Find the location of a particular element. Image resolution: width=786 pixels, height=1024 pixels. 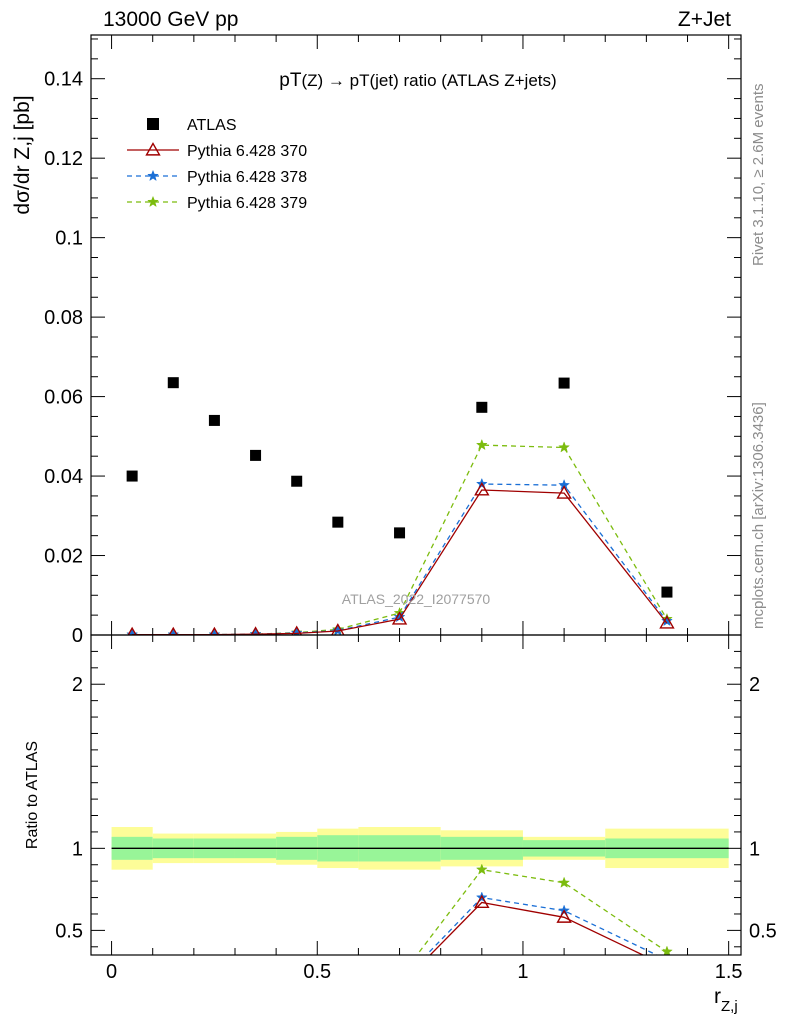

legend-label: Pythia 6.428 379 is located at coordinates (247, 203).